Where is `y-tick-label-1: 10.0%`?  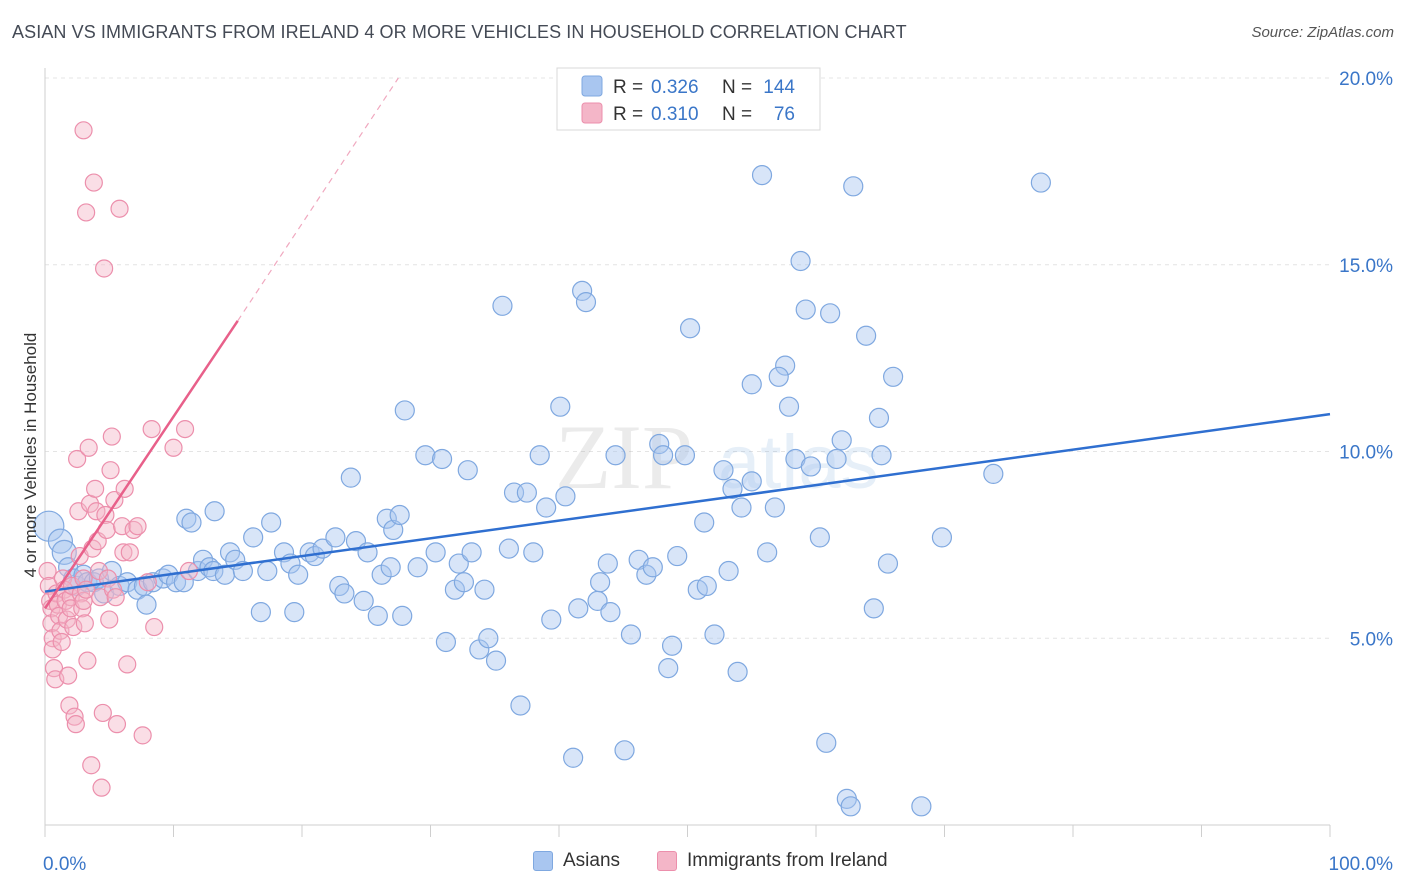
y-tick-label-1: 10.0% is located at coordinates (1366, 453).